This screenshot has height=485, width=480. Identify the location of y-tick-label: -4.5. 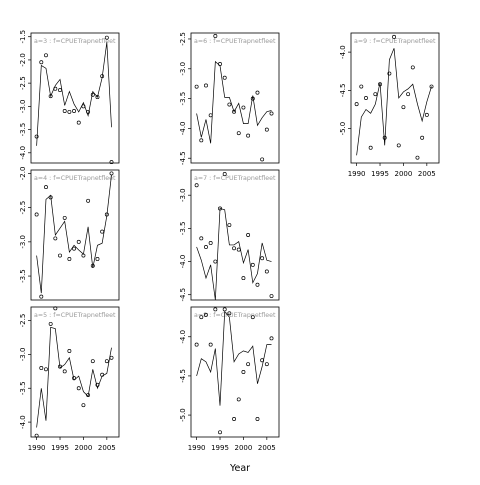
(343, 91).